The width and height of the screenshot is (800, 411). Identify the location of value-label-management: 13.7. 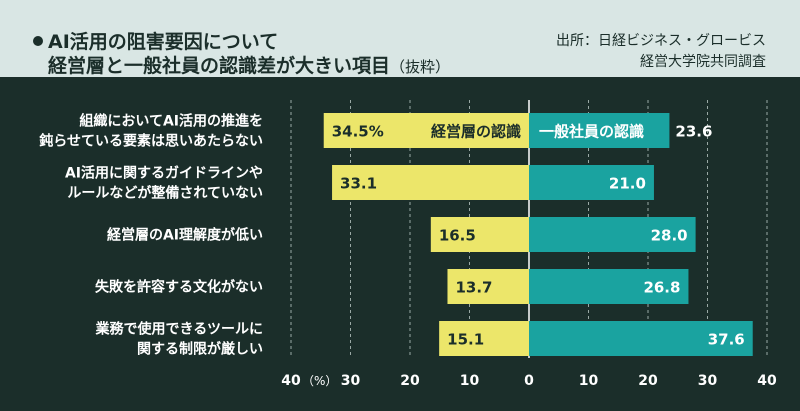
(473, 288).